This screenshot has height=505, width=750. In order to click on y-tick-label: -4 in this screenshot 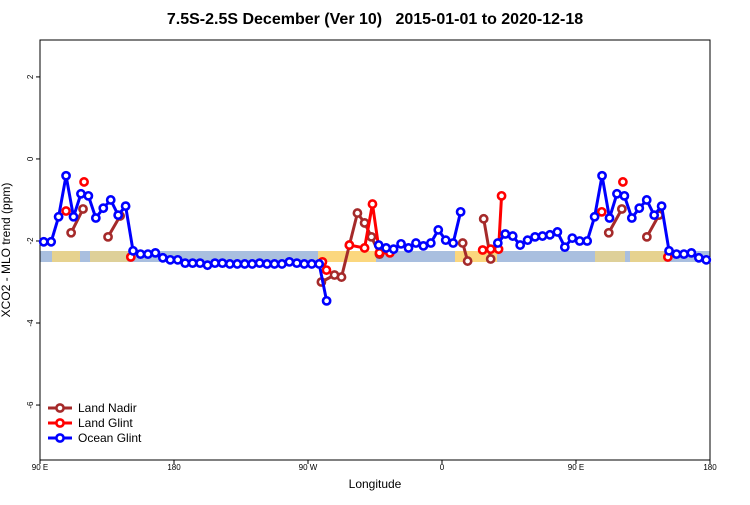, I will do `click(30, 323)`.